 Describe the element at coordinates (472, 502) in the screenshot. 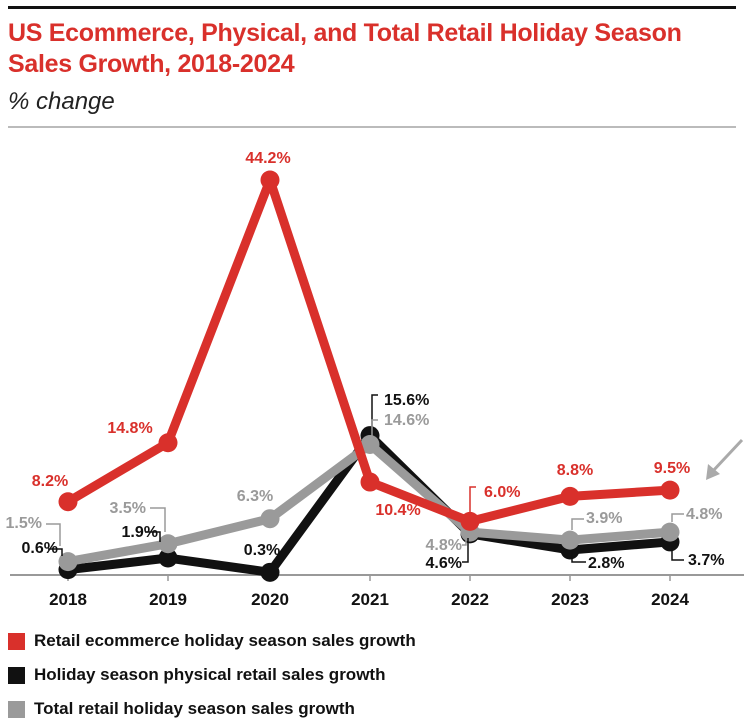

I see `label-leader-ecommerce` at that location.